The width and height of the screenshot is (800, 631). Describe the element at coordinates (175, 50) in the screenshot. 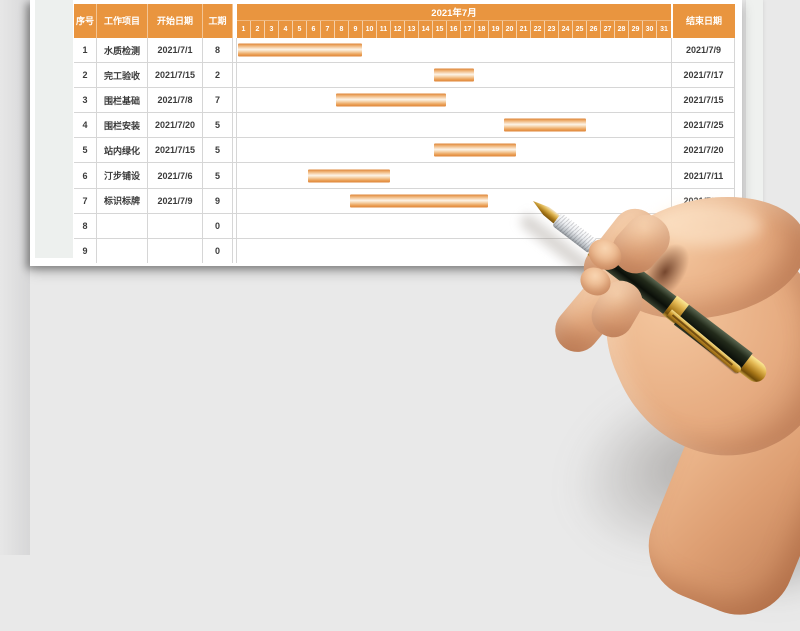

I see `cell-start-date: 2021/7/1` at that location.